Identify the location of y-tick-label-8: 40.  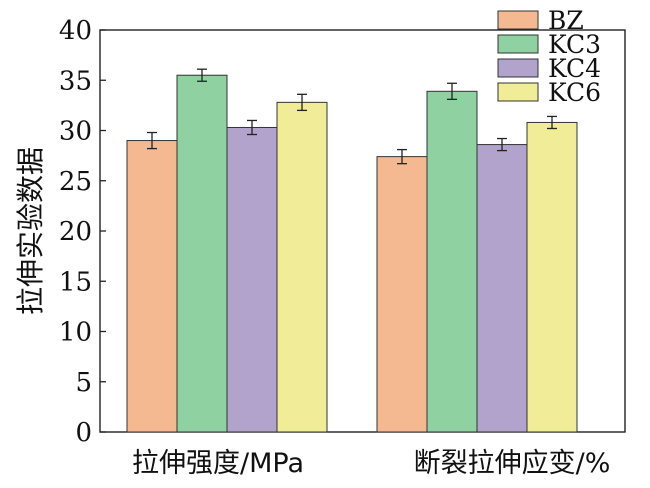
(75, 31).